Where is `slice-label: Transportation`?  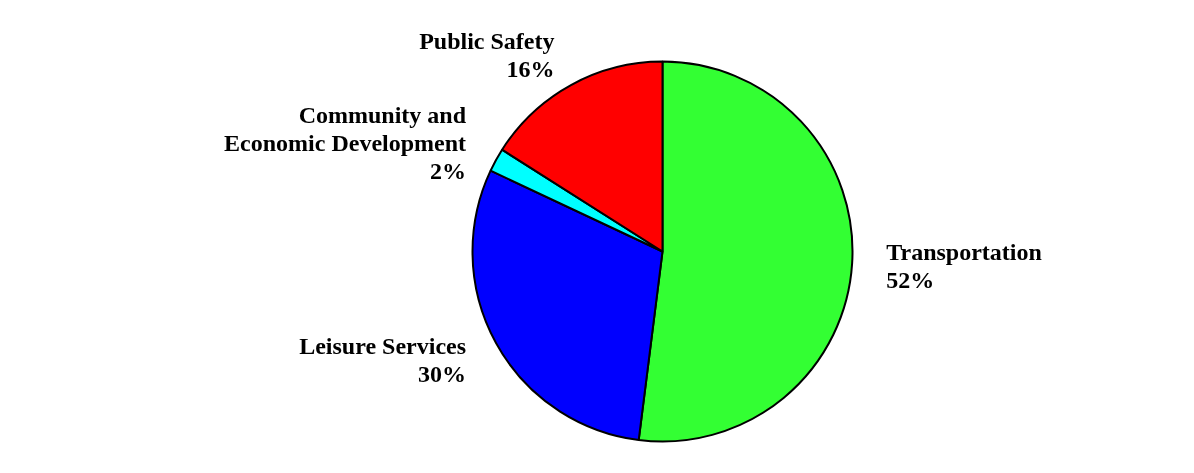 slice-label: Transportation is located at coordinates (964, 251).